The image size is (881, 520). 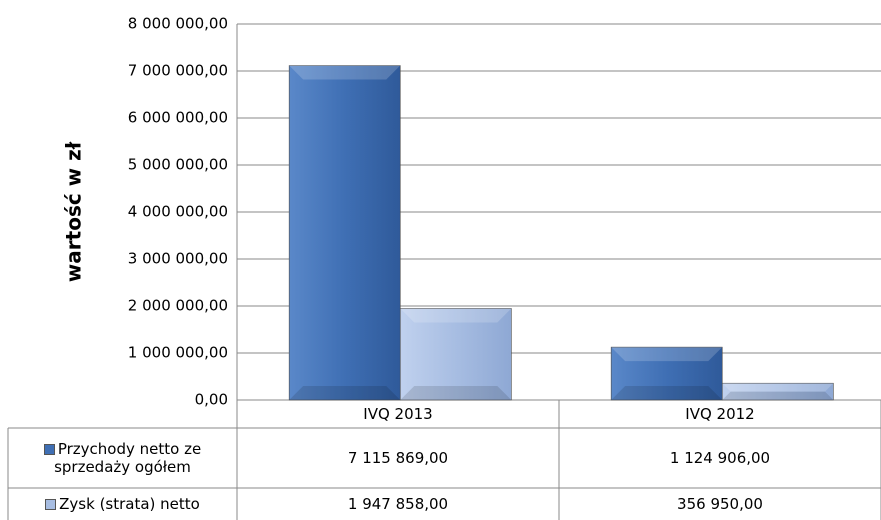 I want to click on cell-text: 1 947 858,00, so click(x=398, y=504).